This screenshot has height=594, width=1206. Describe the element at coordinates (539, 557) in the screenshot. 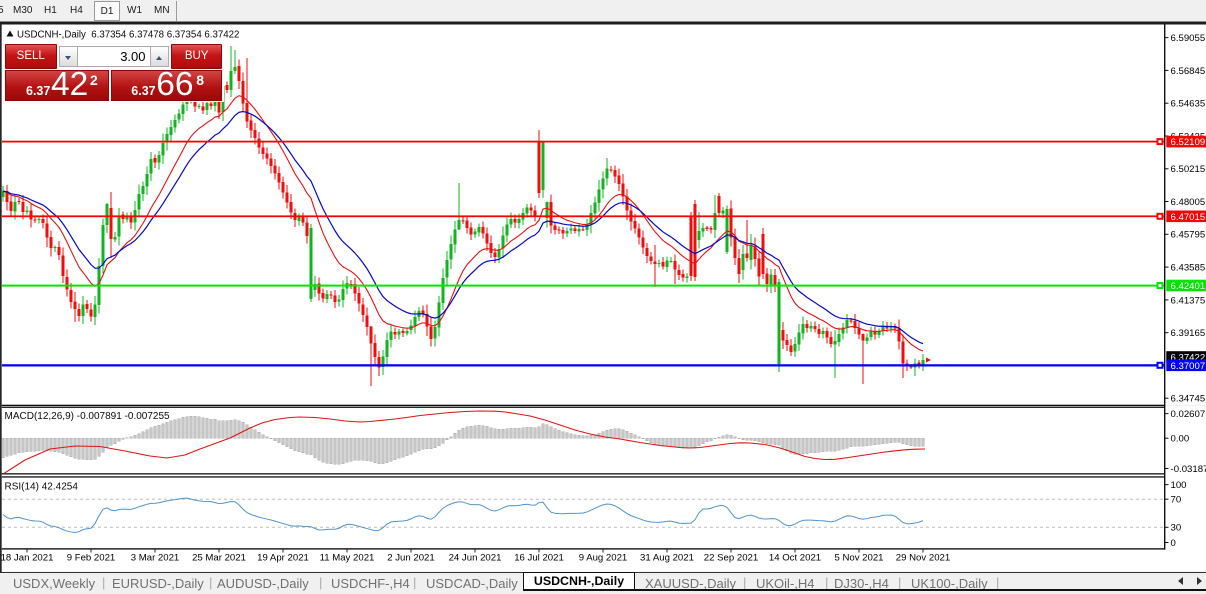

I see `svg-text: 16 Jul 2021` at that location.